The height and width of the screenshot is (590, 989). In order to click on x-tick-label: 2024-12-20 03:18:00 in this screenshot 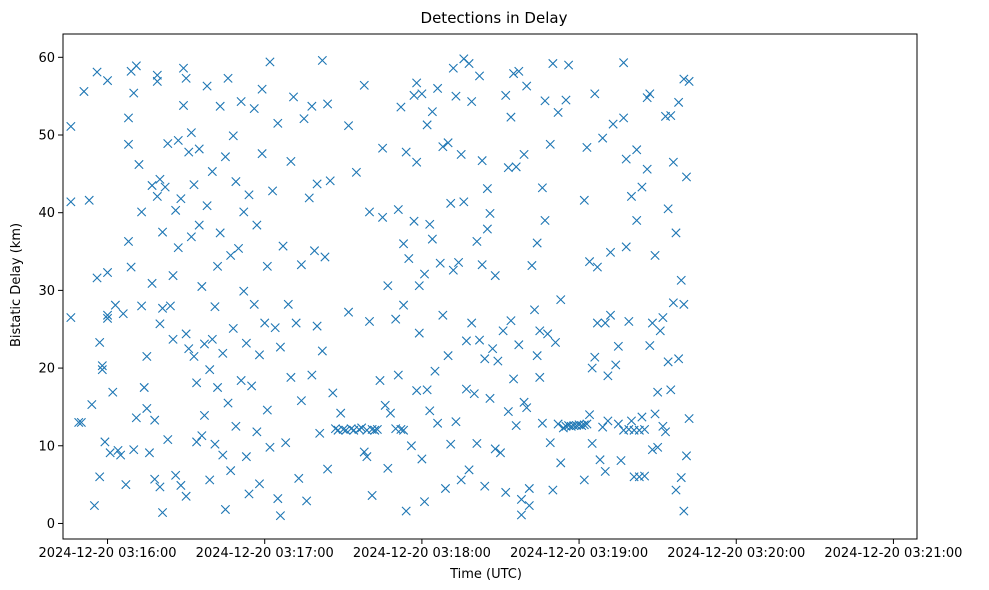, I will do `click(422, 553)`.